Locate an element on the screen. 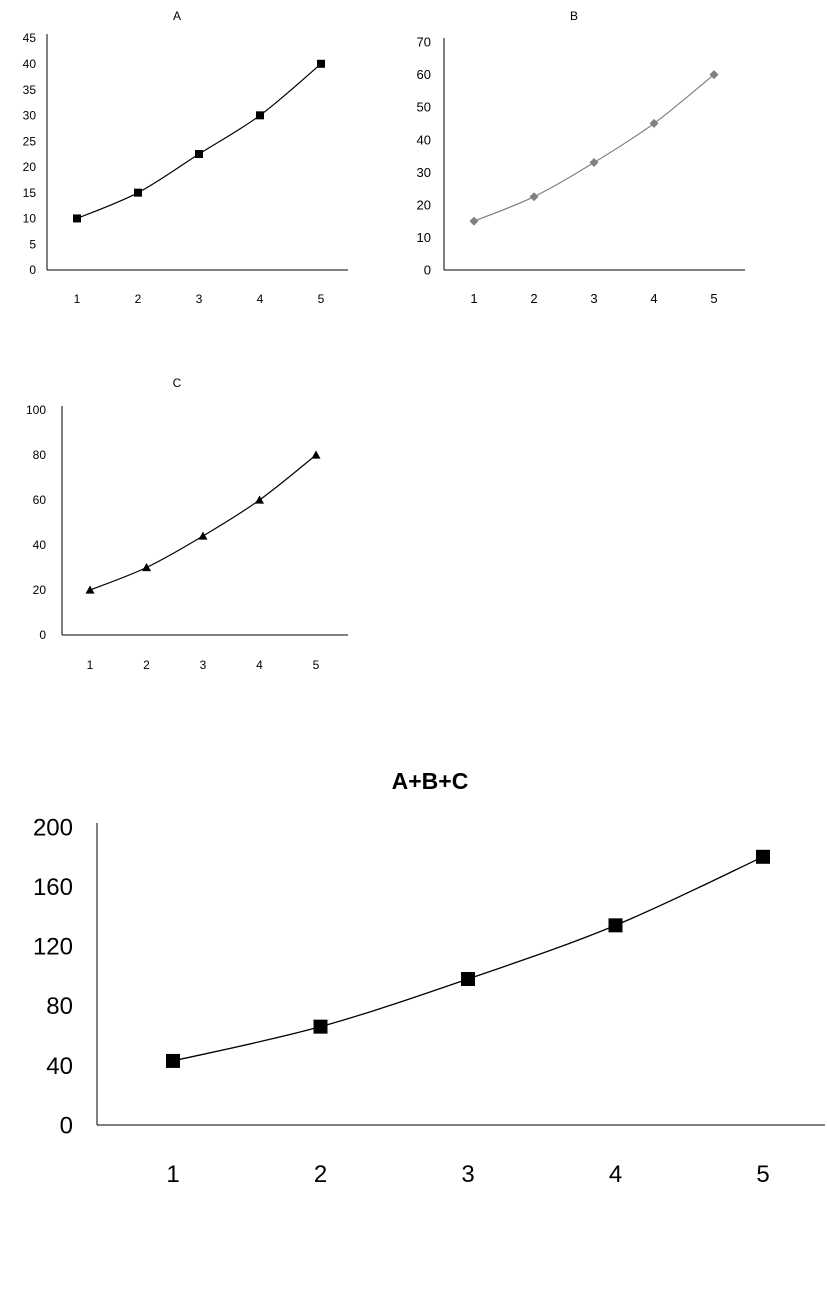  y-tick-label: 120 is located at coordinates (53, 947).